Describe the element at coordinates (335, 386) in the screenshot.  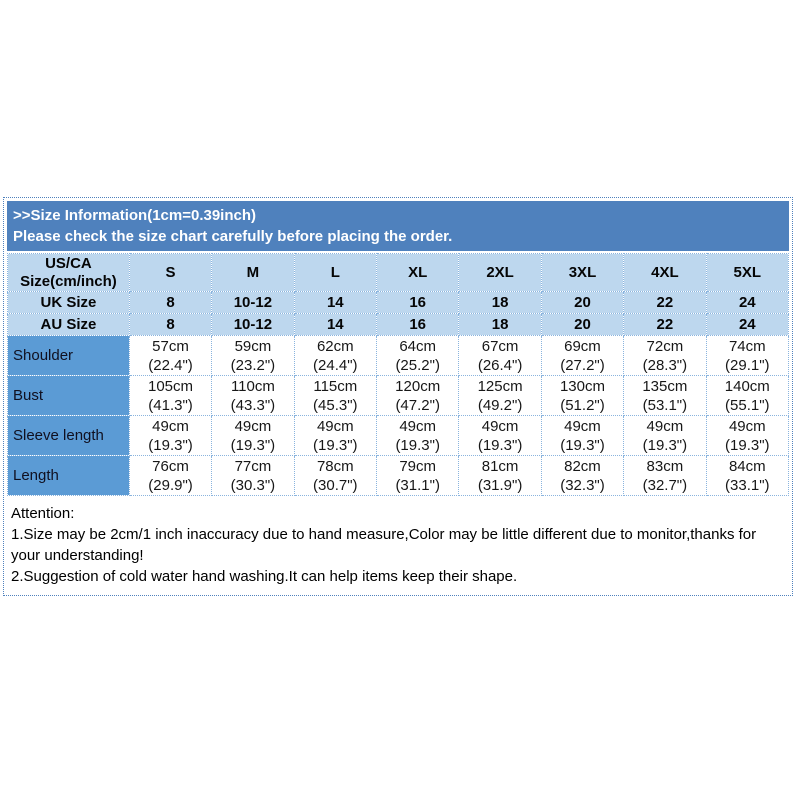
I see `cm-value: 115cm` at that location.